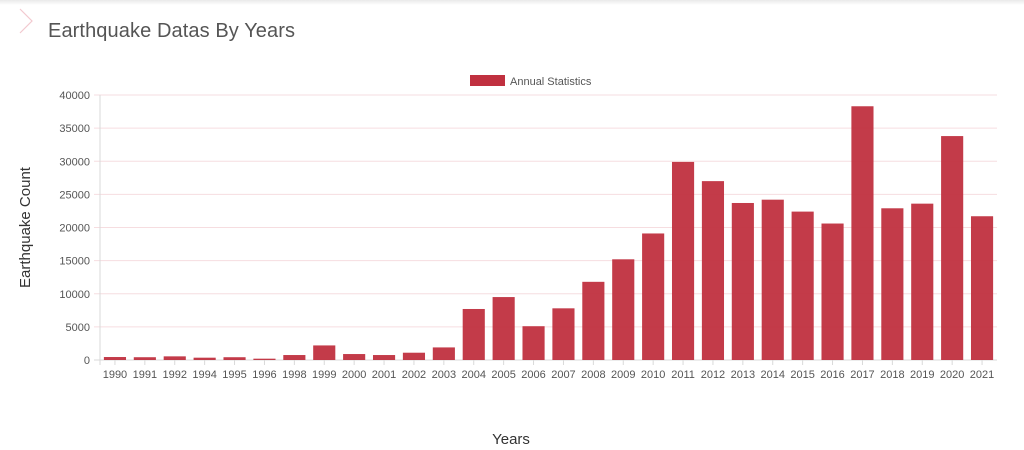 This screenshot has height=450, width=1024. What do you see at coordinates (234, 375) in the screenshot?
I see `x-tick-label: 1995` at bounding box center [234, 375].